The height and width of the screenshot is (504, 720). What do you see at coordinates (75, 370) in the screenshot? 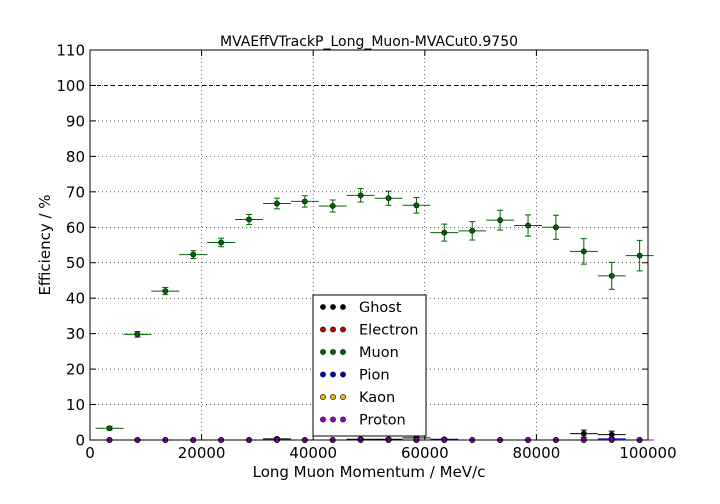
I see `y-tick-label: 20` at bounding box center [75, 370].